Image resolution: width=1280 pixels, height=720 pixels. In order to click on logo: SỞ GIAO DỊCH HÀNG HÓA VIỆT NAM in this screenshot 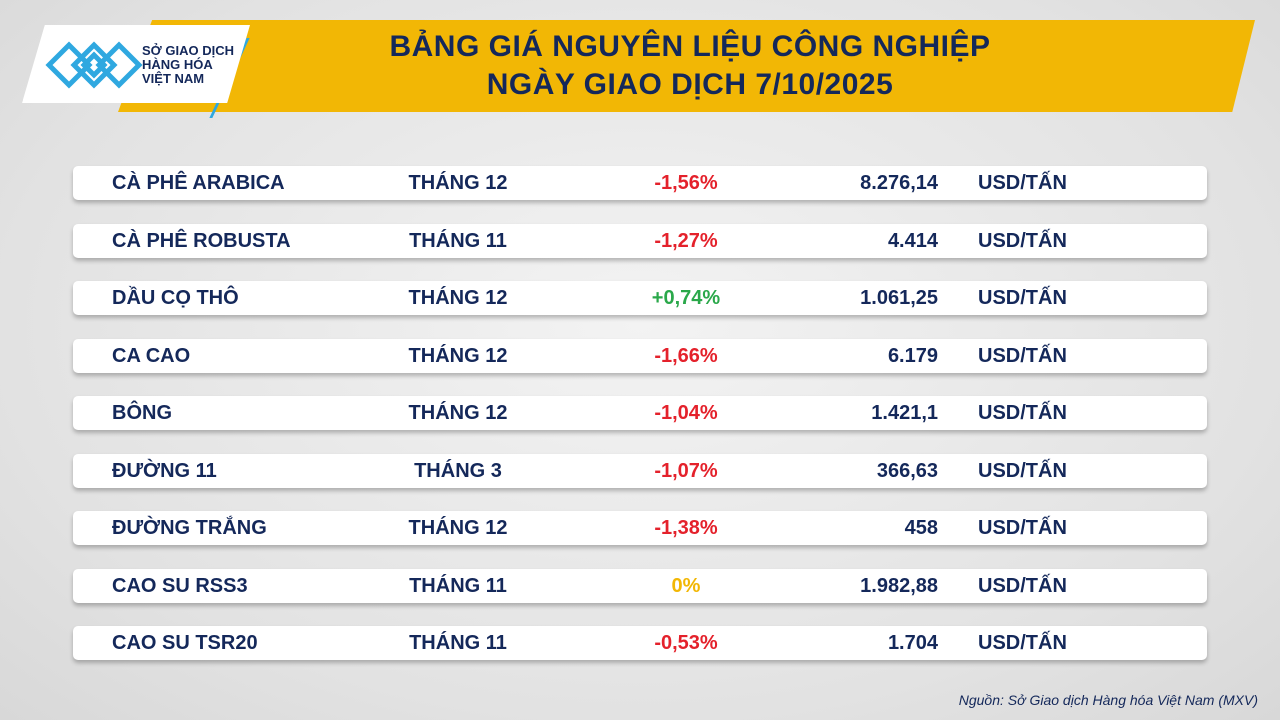, I will do `click(136, 64)`.